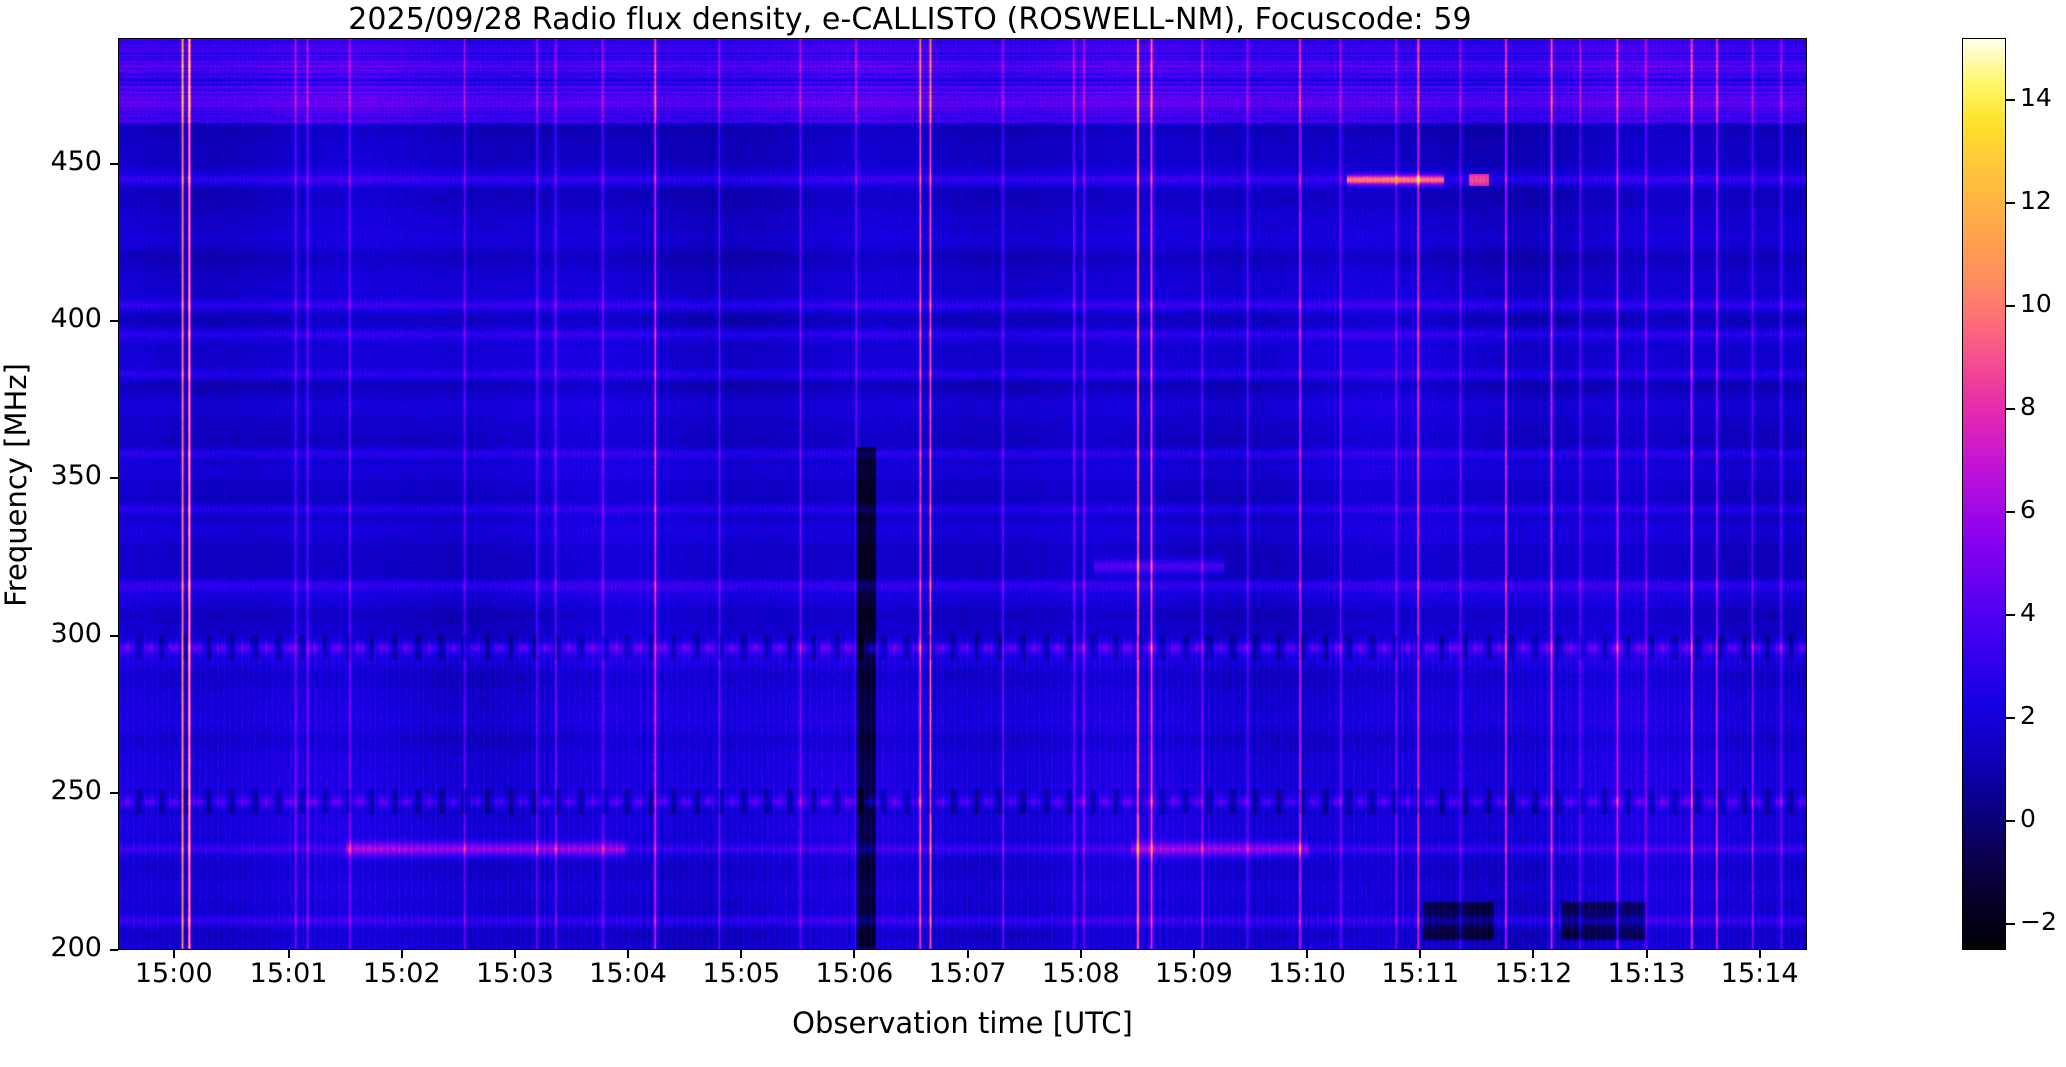 The height and width of the screenshot is (1067, 2066). Describe the element at coordinates (76, 161) in the screenshot. I see `y-tick-label: 450` at that location.